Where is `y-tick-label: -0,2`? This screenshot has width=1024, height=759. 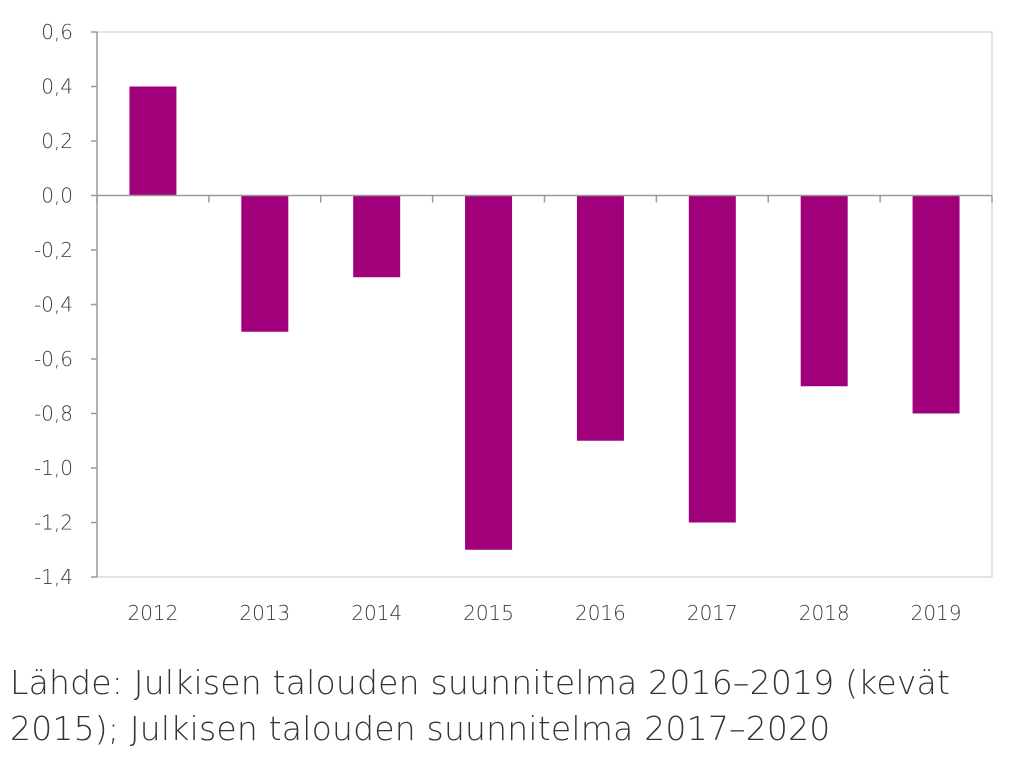 y-tick-label: -0,2 is located at coordinates (53, 250).